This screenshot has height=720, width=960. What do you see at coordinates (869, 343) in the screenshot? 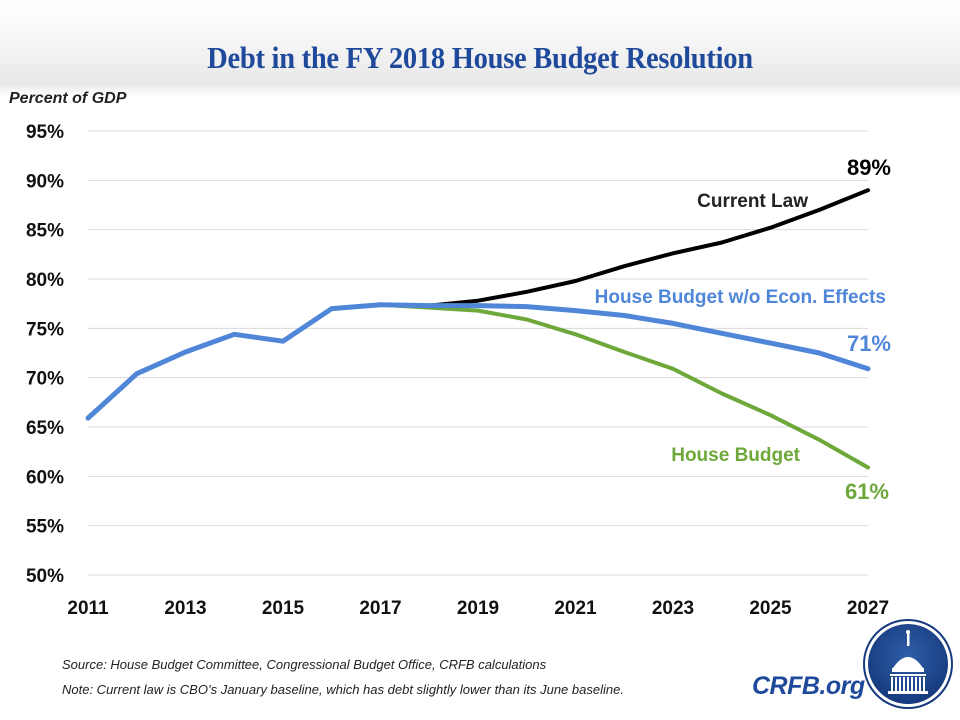
I see `house-budget-wo-econ-end-value: 71%` at bounding box center [869, 343].